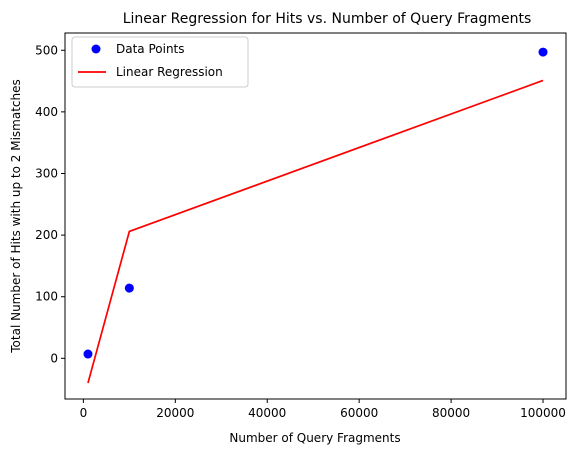 The image size is (575, 455). What do you see at coordinates (359, 413) in the screenshot?
I see `x-tick-label: 60000` at bounding box center [359, 413].